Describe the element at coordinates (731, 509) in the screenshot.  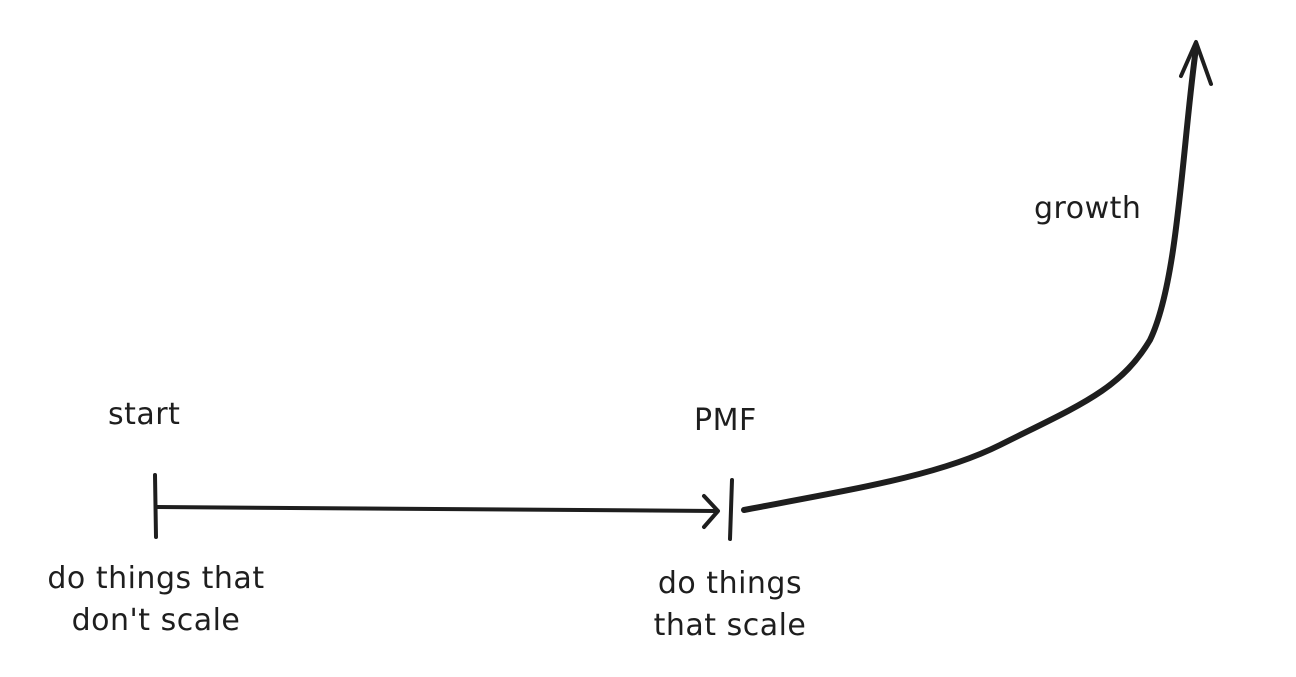
I see `pmf-tick` at that location.